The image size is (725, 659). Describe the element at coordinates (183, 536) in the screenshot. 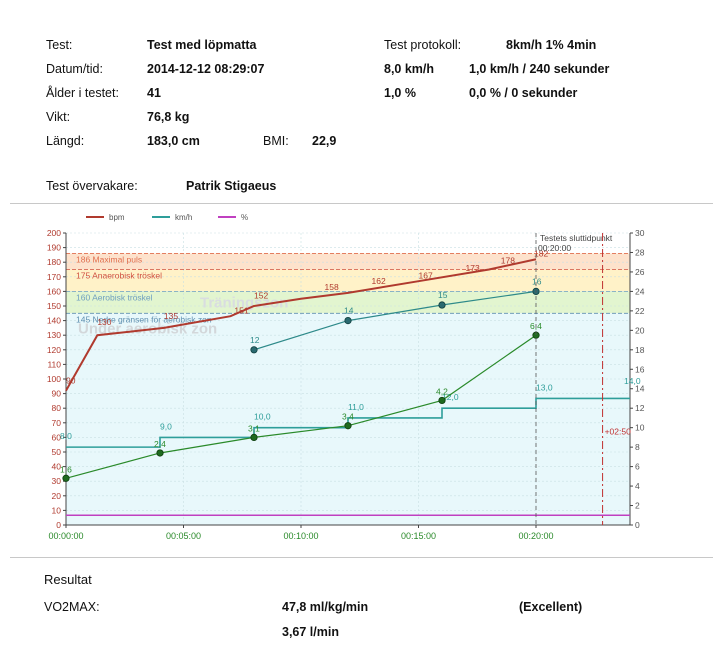

I see `x-tick-label: 00:05:00` at that location.